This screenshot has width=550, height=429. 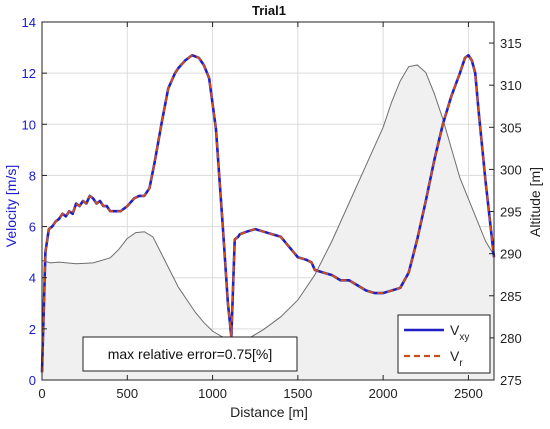 What do you see at coordinates (29, 124) in the screenshot?
I see `y-tick-label-left: 10` at bounding box center [29, 124].